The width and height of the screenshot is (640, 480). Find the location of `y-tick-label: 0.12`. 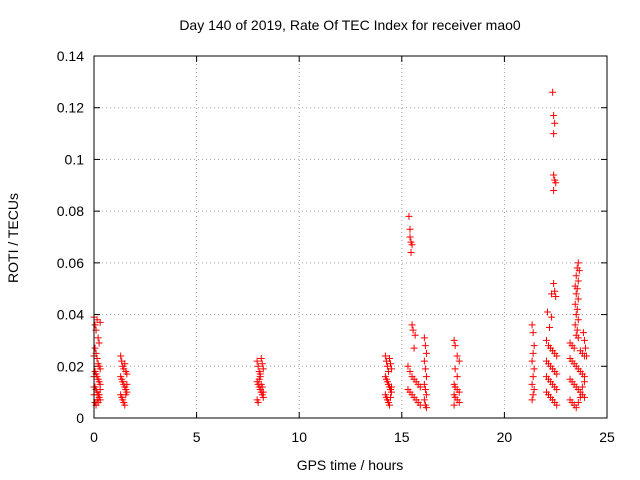

y-tick-label: 0.12 is located at coordinates (70, 108).